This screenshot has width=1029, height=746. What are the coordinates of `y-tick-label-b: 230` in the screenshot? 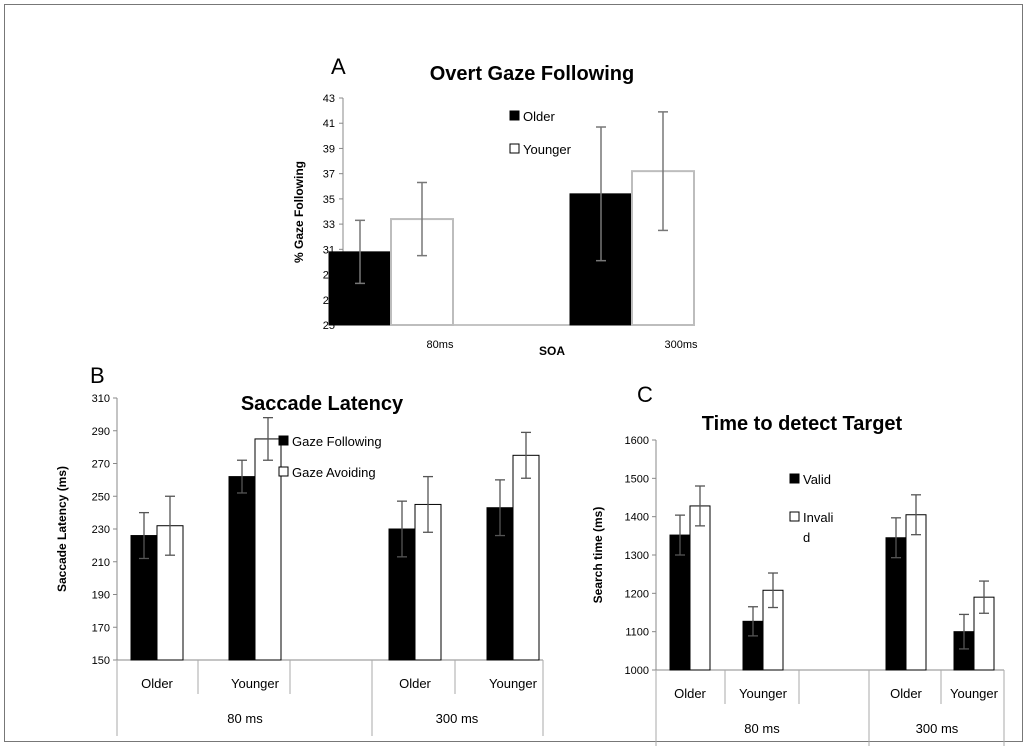 It's located at (101, 530).